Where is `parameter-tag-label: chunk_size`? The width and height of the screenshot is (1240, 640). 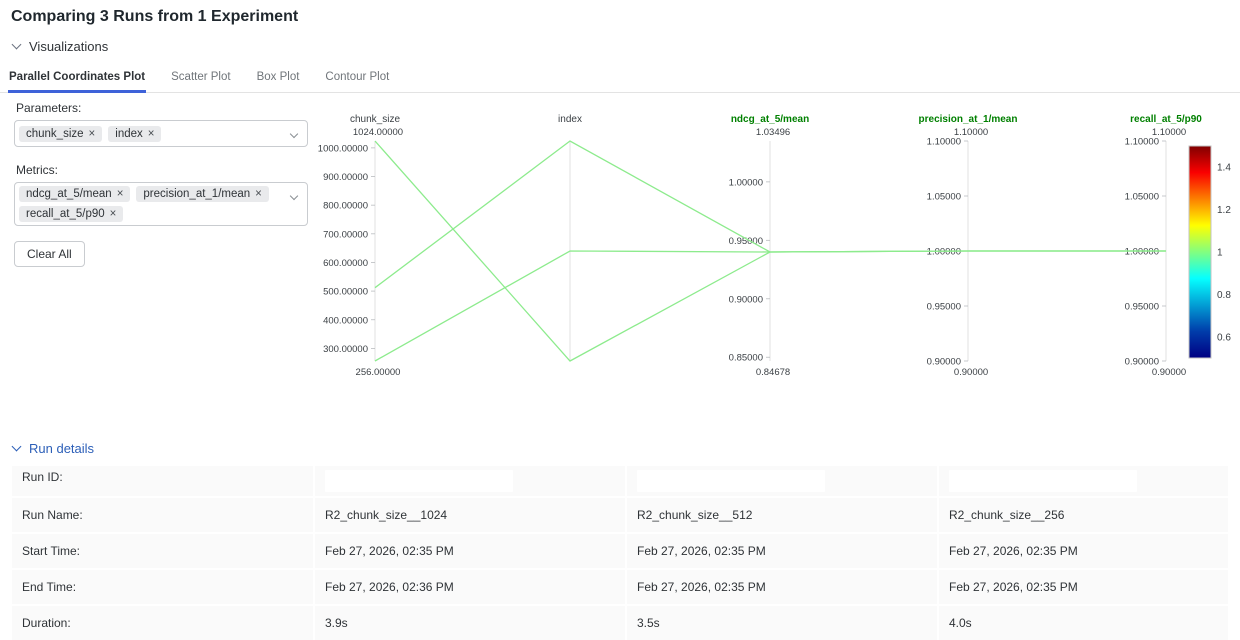
parameter-tag-label: chunk_size is located at coordinates (55, 133).